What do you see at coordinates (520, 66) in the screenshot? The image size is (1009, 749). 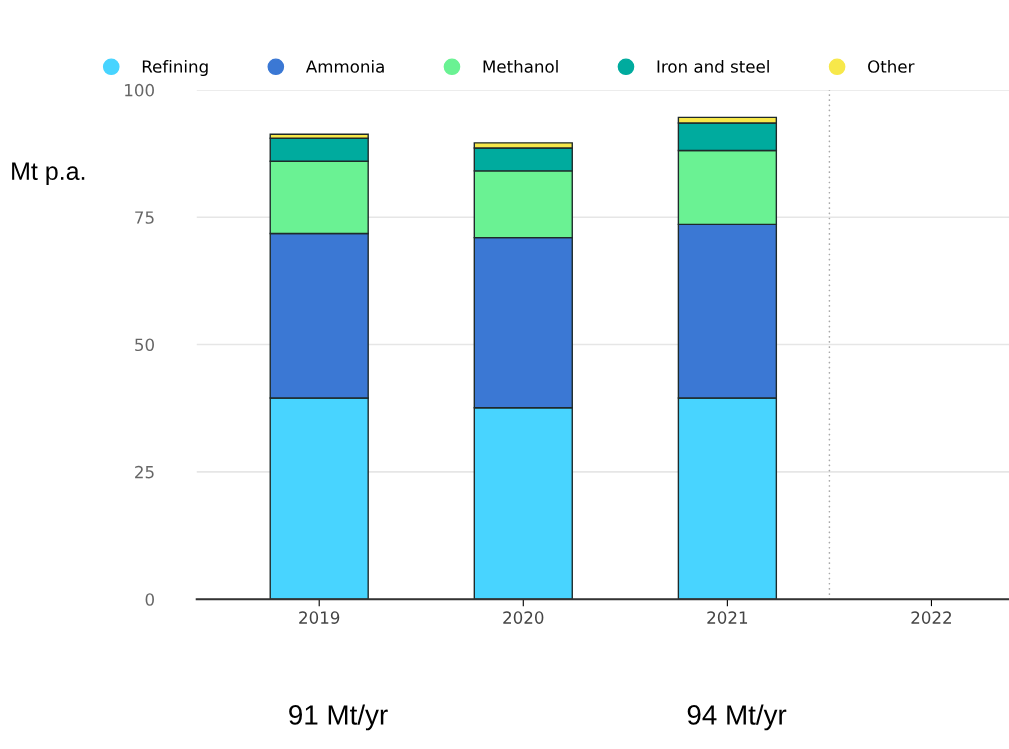 I see `legend-label: Methanol` at bounding box center [520, 66].